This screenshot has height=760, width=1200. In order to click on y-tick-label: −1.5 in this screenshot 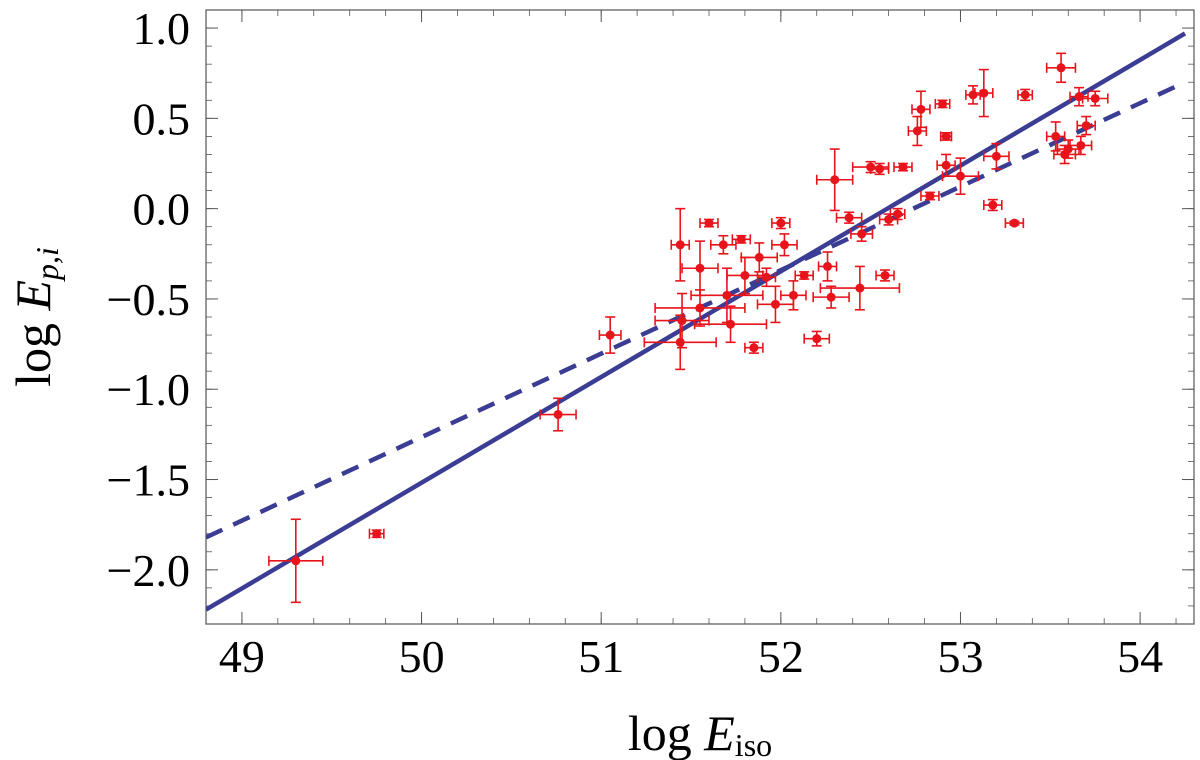, I will do `click(148, 480)`.